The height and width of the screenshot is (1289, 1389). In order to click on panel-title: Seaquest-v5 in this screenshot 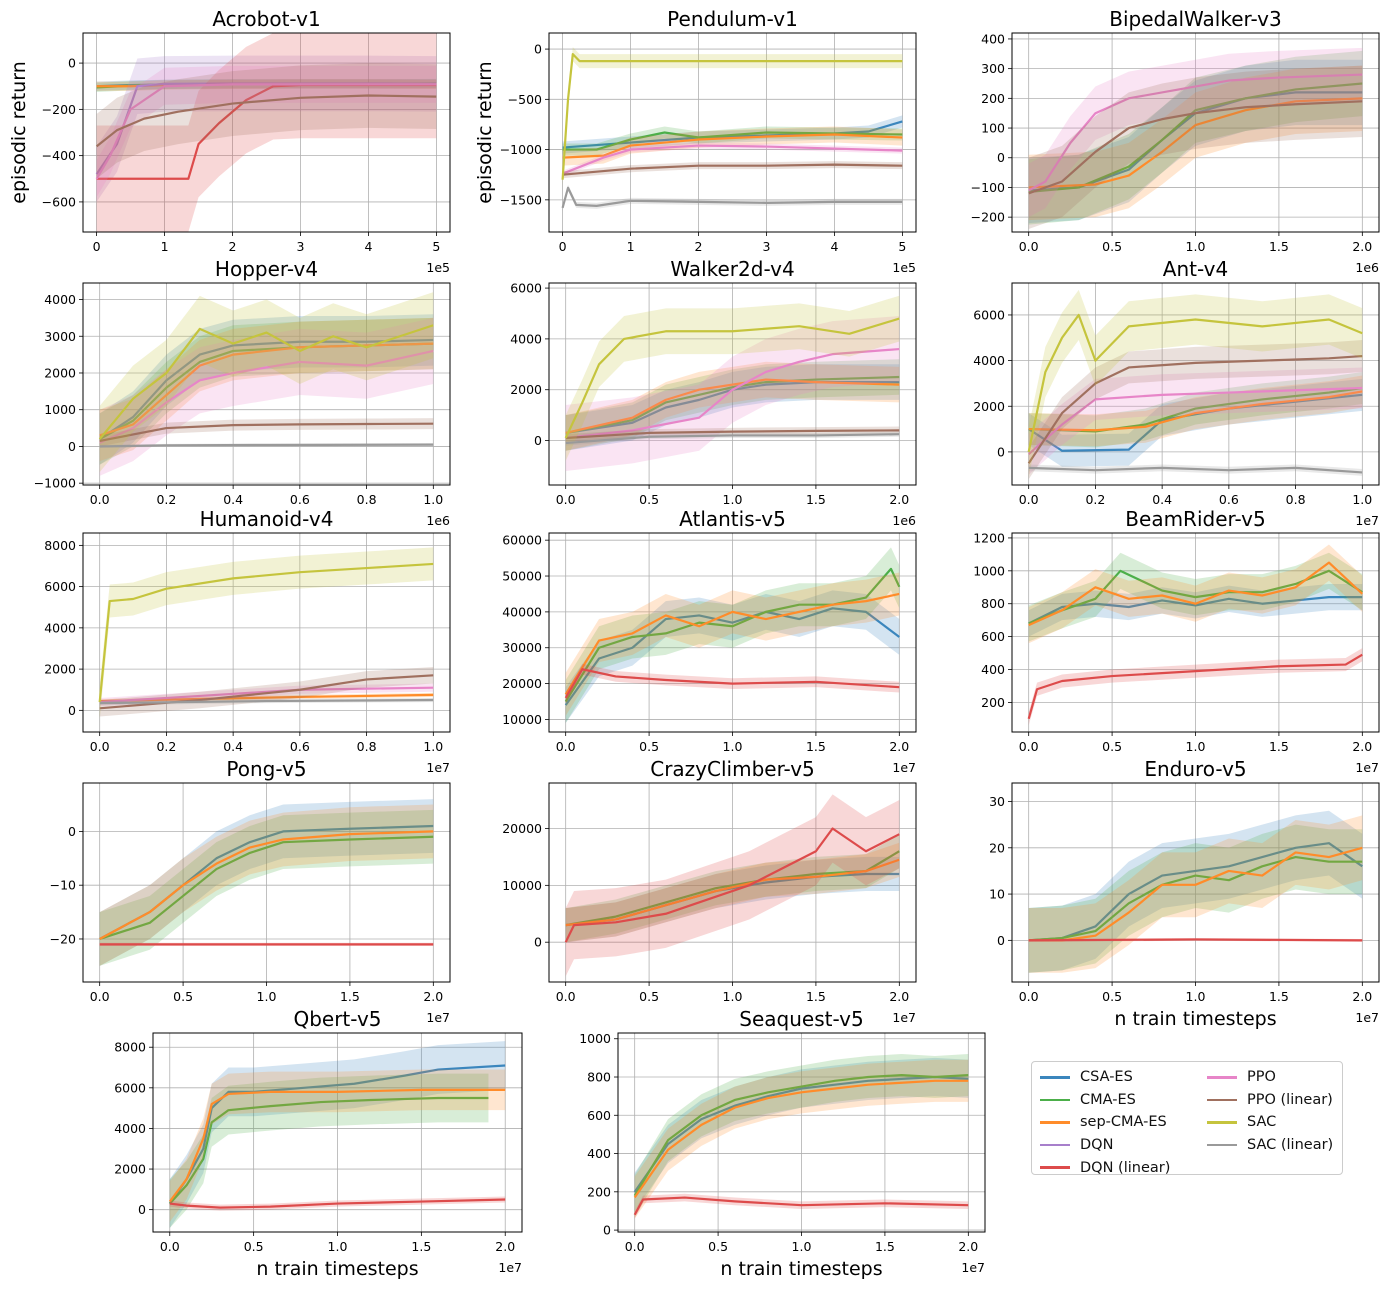, I will do `click(801, 1019)`.